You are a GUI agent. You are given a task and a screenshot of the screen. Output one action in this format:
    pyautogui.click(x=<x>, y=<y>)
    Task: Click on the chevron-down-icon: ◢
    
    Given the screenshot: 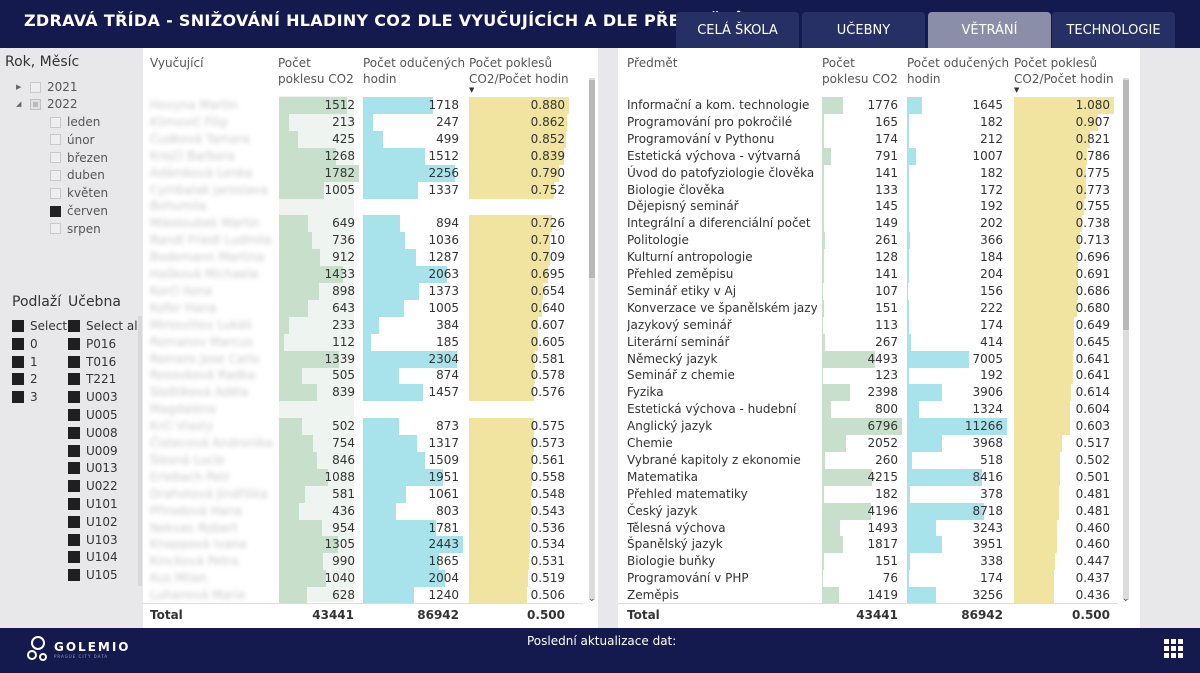 What is the action you would take?
    pyautogui.click(x=19, y=104)
    